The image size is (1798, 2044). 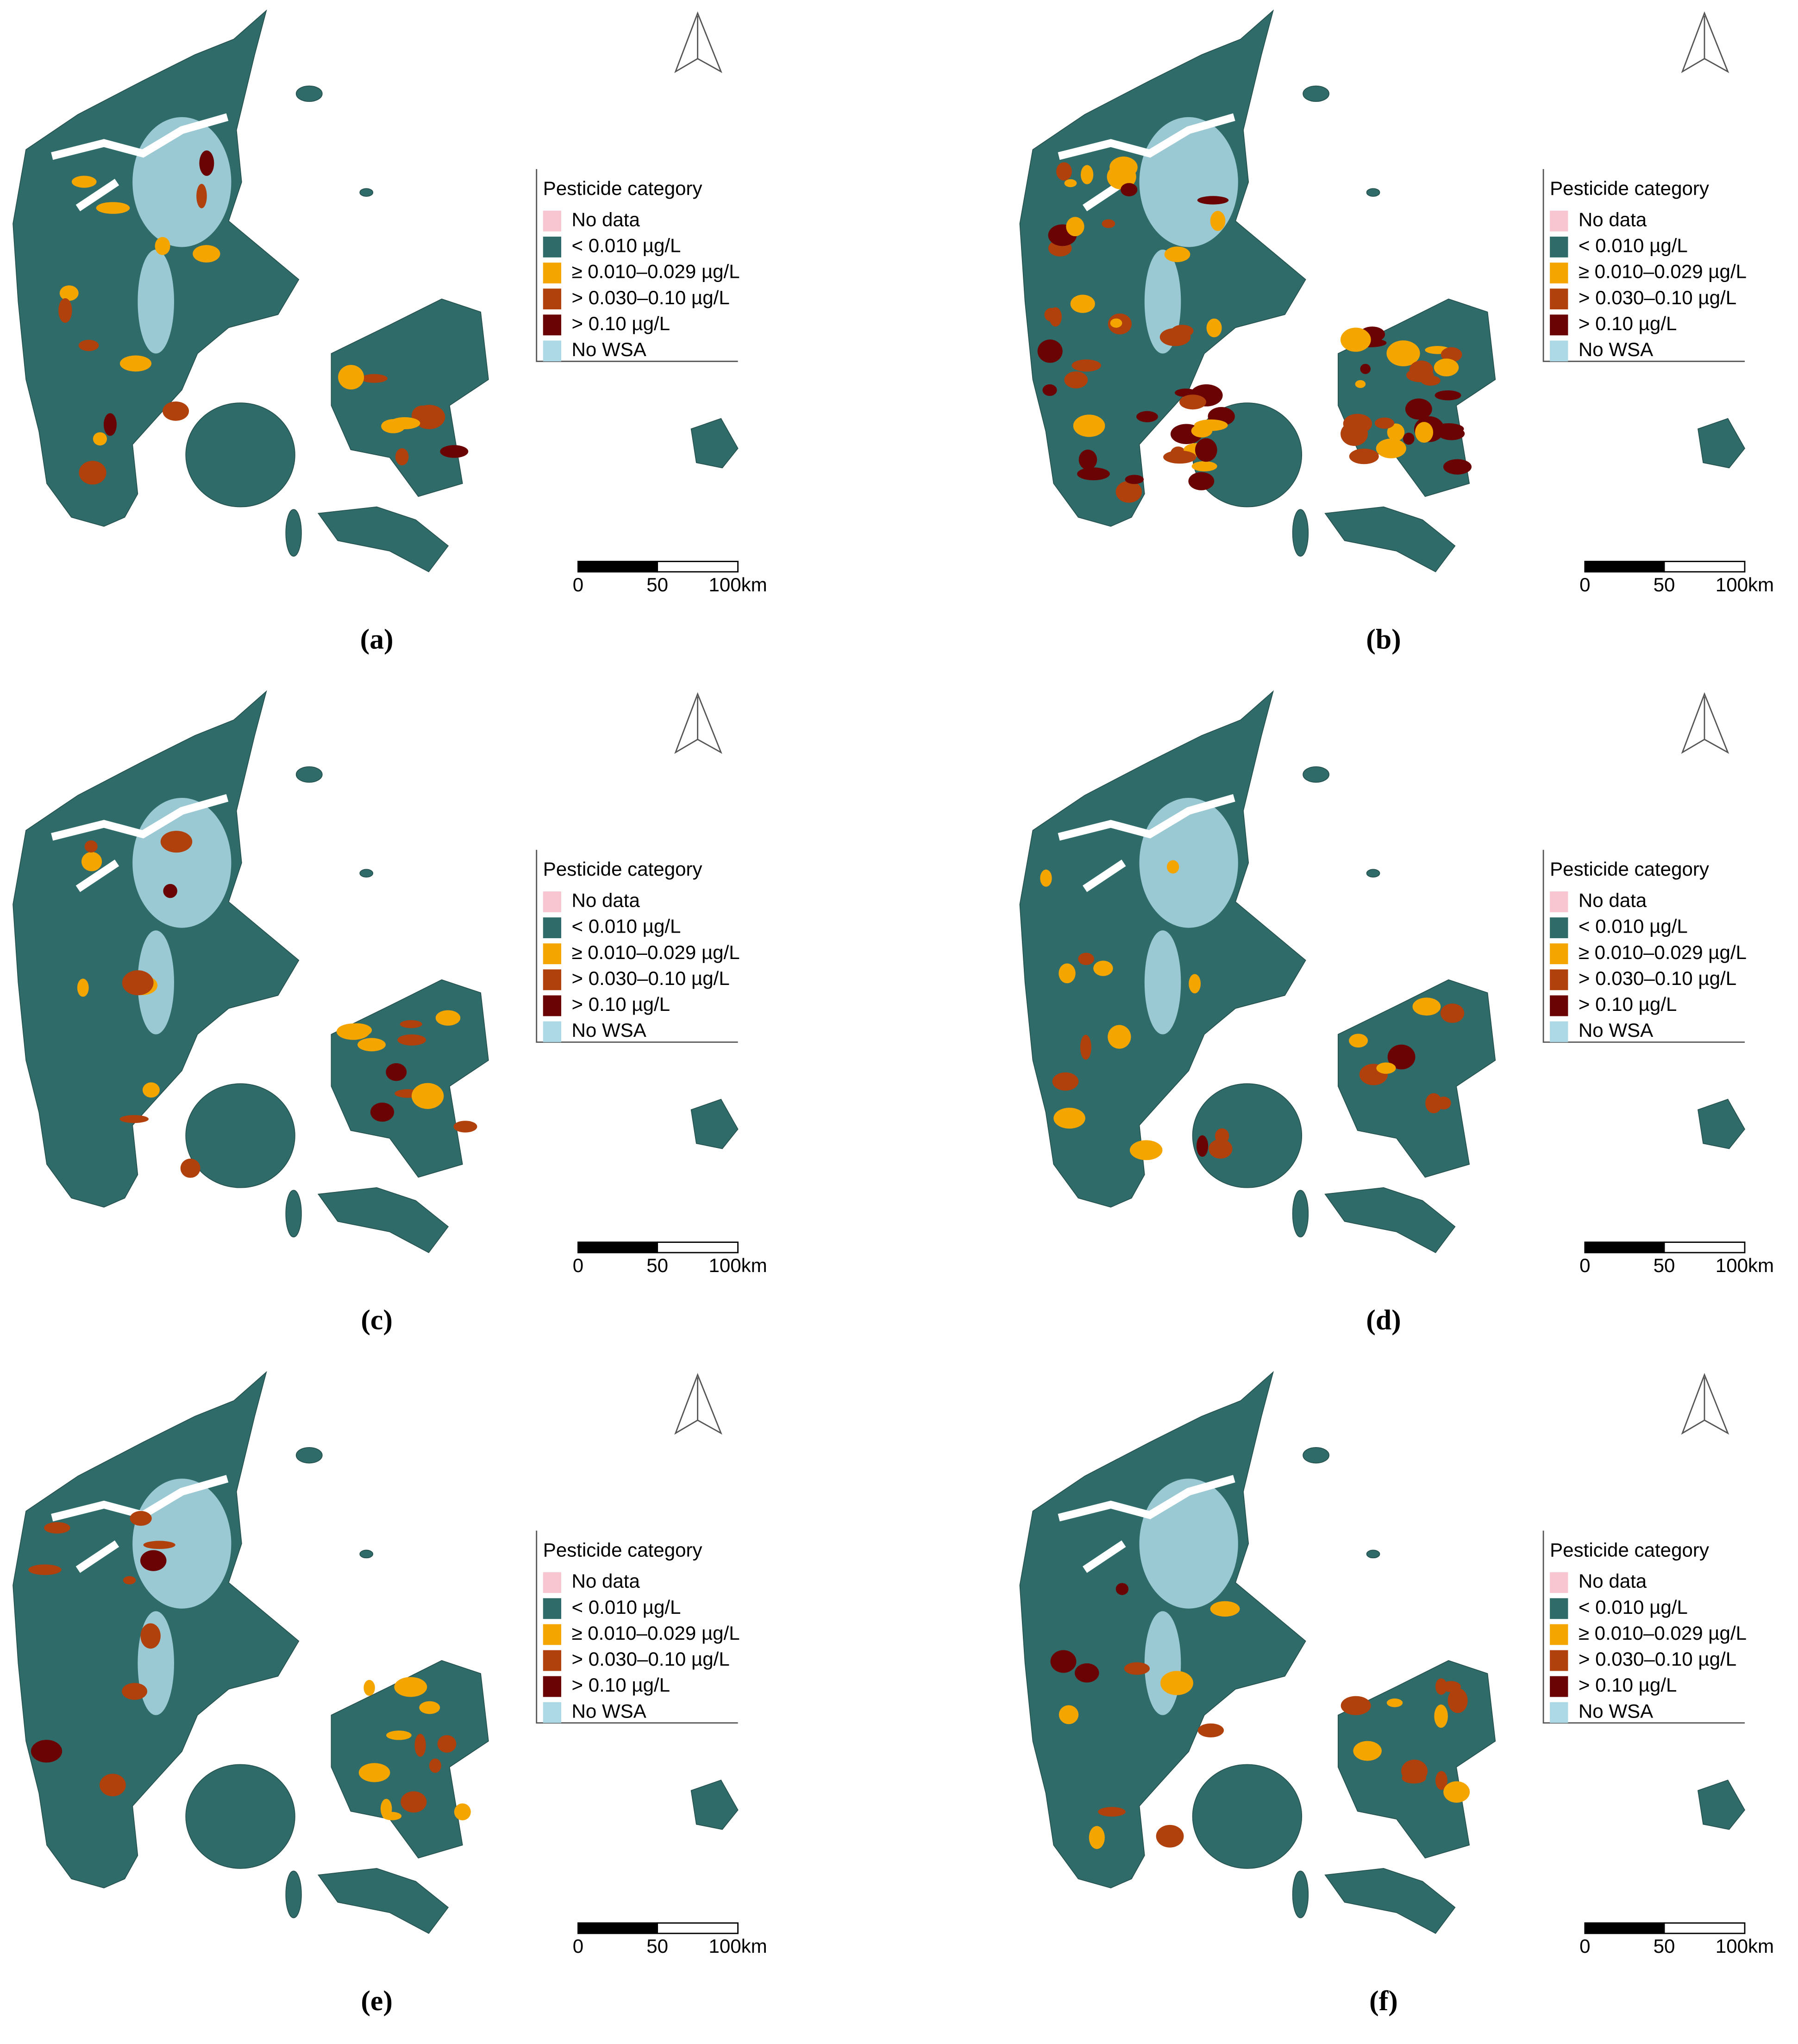 What do you see at coordinates (1613, 1581) in the screenshot?
I see `legend-label: No data` at bounding box center [1613, 1581].